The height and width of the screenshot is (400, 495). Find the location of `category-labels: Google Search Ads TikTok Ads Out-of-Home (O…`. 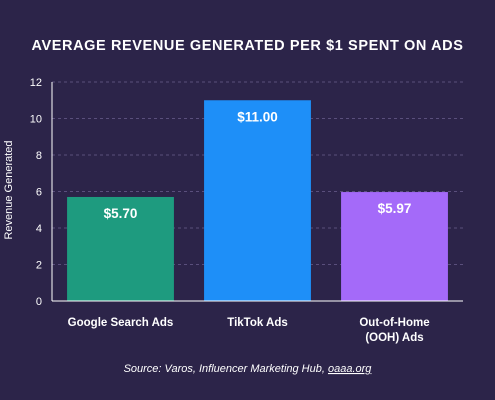

category-labels: Google Search Ads TikTok Ads Out-of-Home (O… is located at coordinates (249, 330).